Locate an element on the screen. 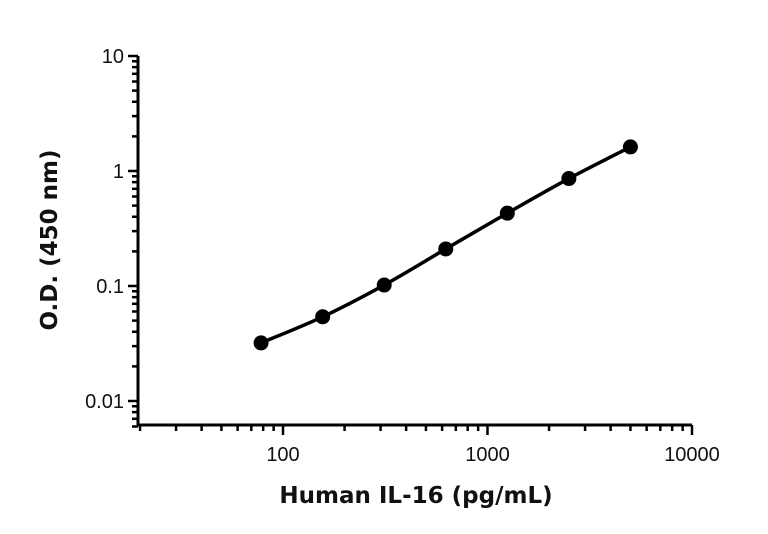  y-tick-label: 10 is located at coordinates (113, 57).